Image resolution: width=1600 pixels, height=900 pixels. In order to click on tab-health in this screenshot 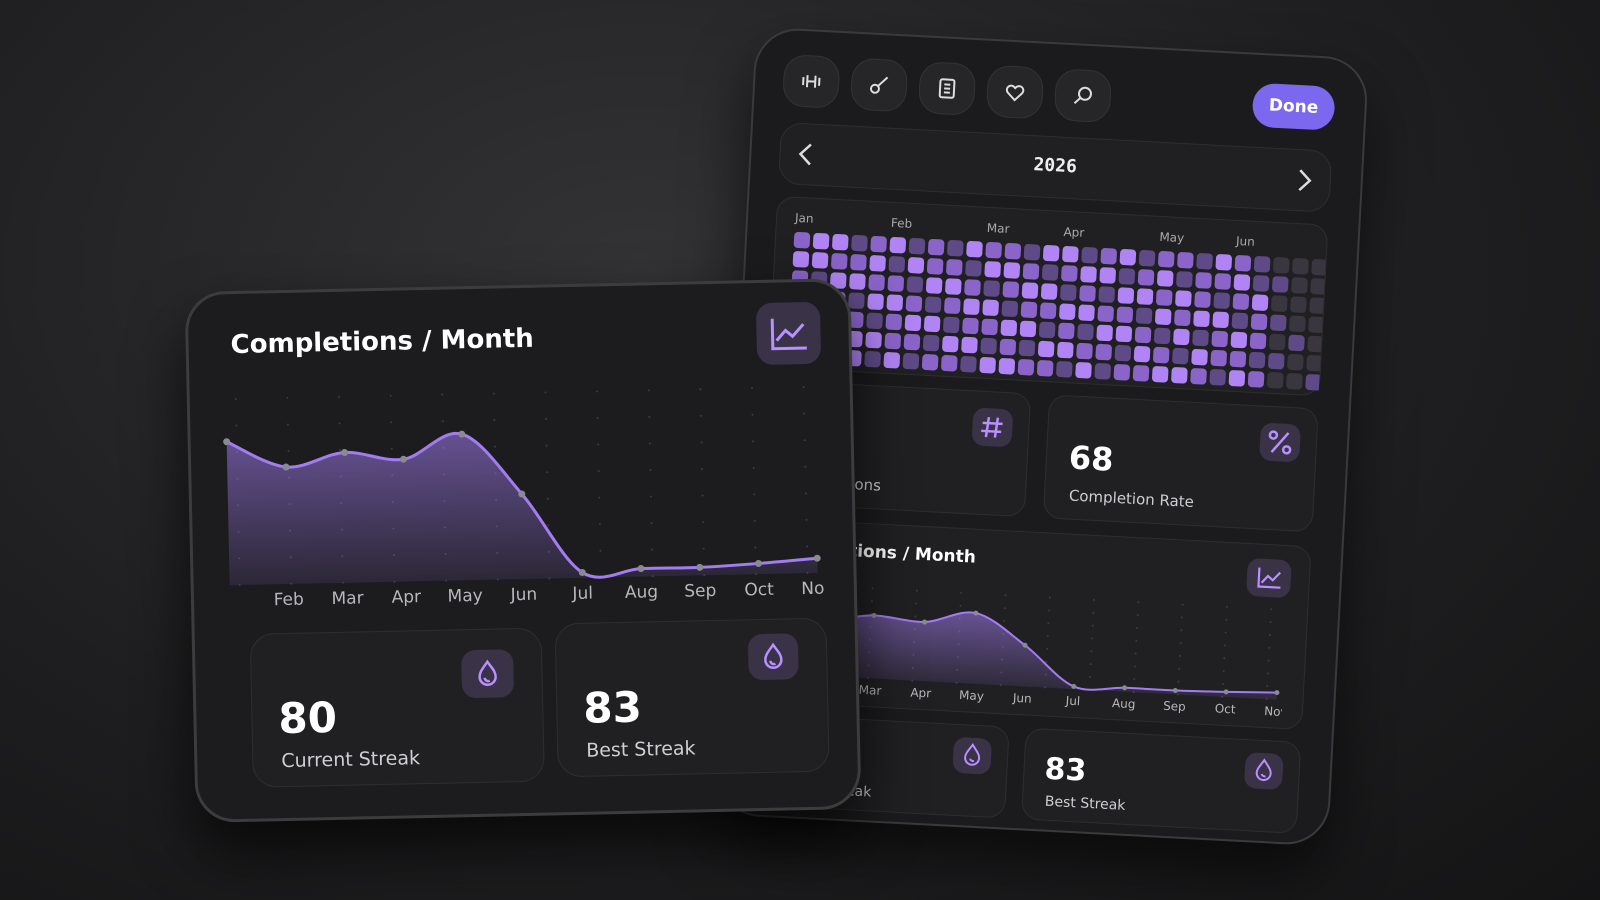, I will do `click(1015, 92)`.